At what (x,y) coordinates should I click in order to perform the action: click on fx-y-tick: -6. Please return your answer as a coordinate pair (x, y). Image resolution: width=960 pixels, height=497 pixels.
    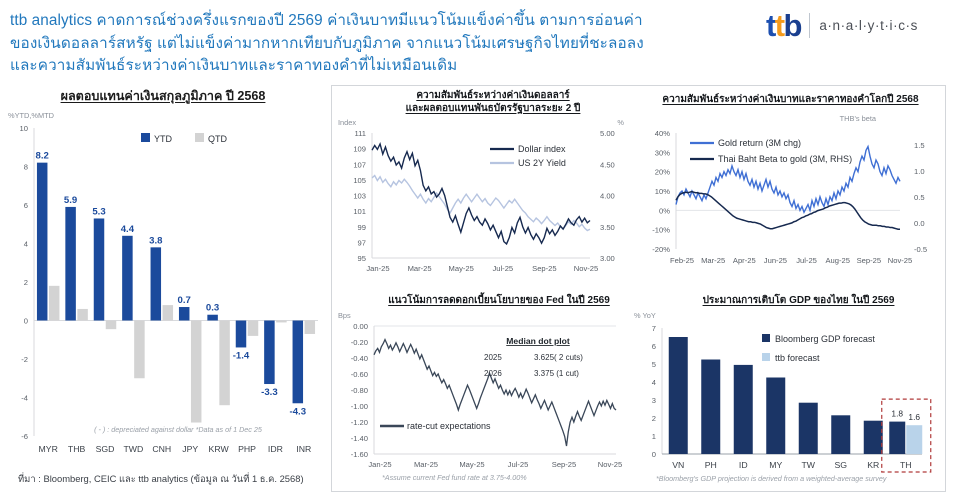
    Looking at the image, I should click on (24, 436).